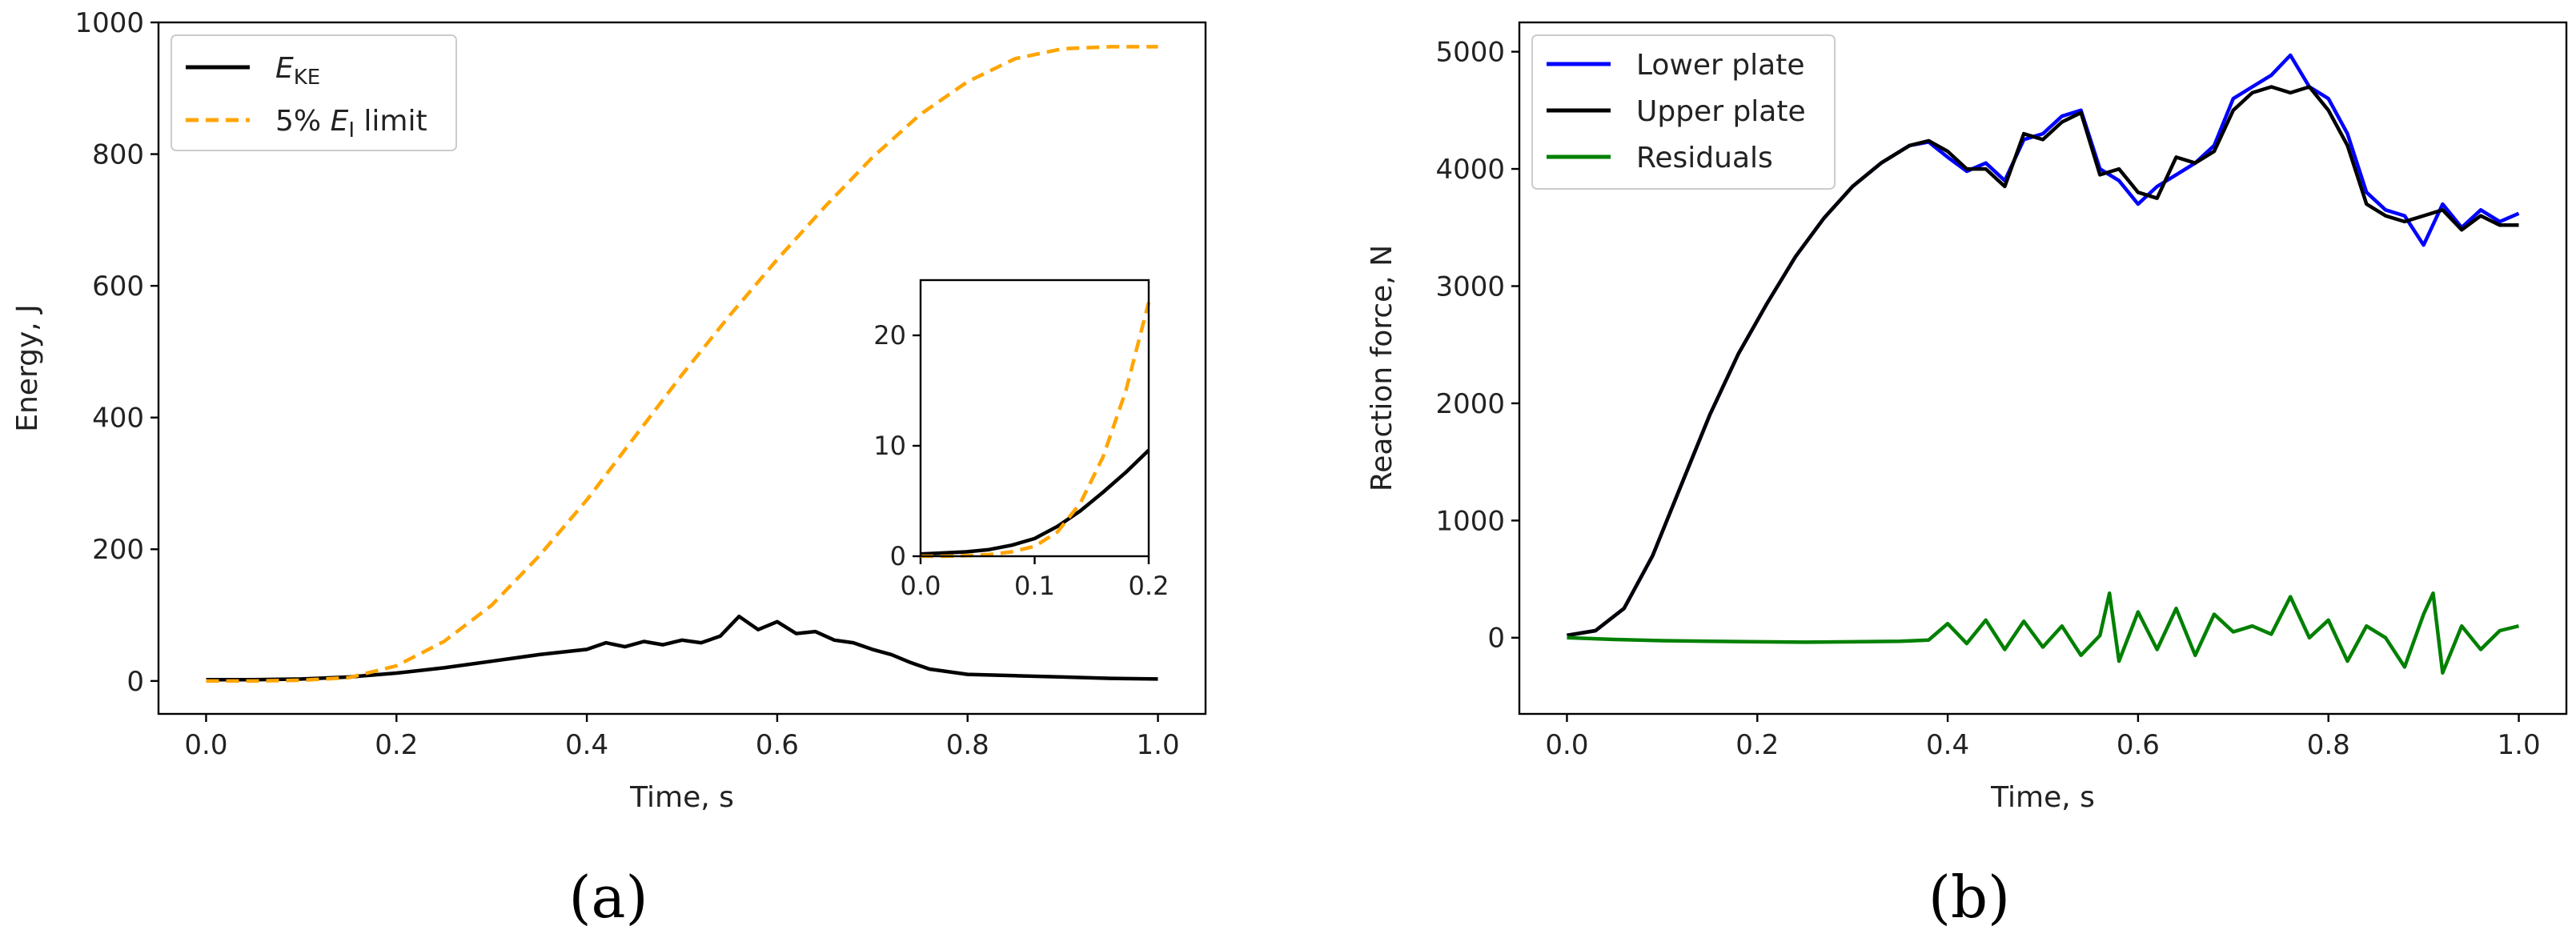 This screenshot has width=2576, height=942. I want to click on chart-a-xtick-label-3: 0.6, so click(778, 745).